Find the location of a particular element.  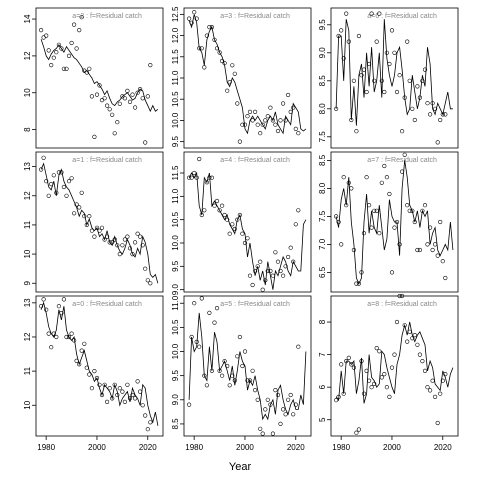

panel-9: a=8 : f=Residual catch 5 6 7 8 1980 2000 2020 is located at coordinates (388, 372).